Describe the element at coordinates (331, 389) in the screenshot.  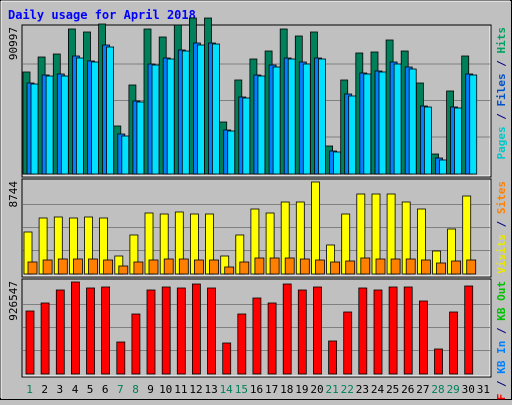
I see `x-tick-label-day-21: 21` at that location.